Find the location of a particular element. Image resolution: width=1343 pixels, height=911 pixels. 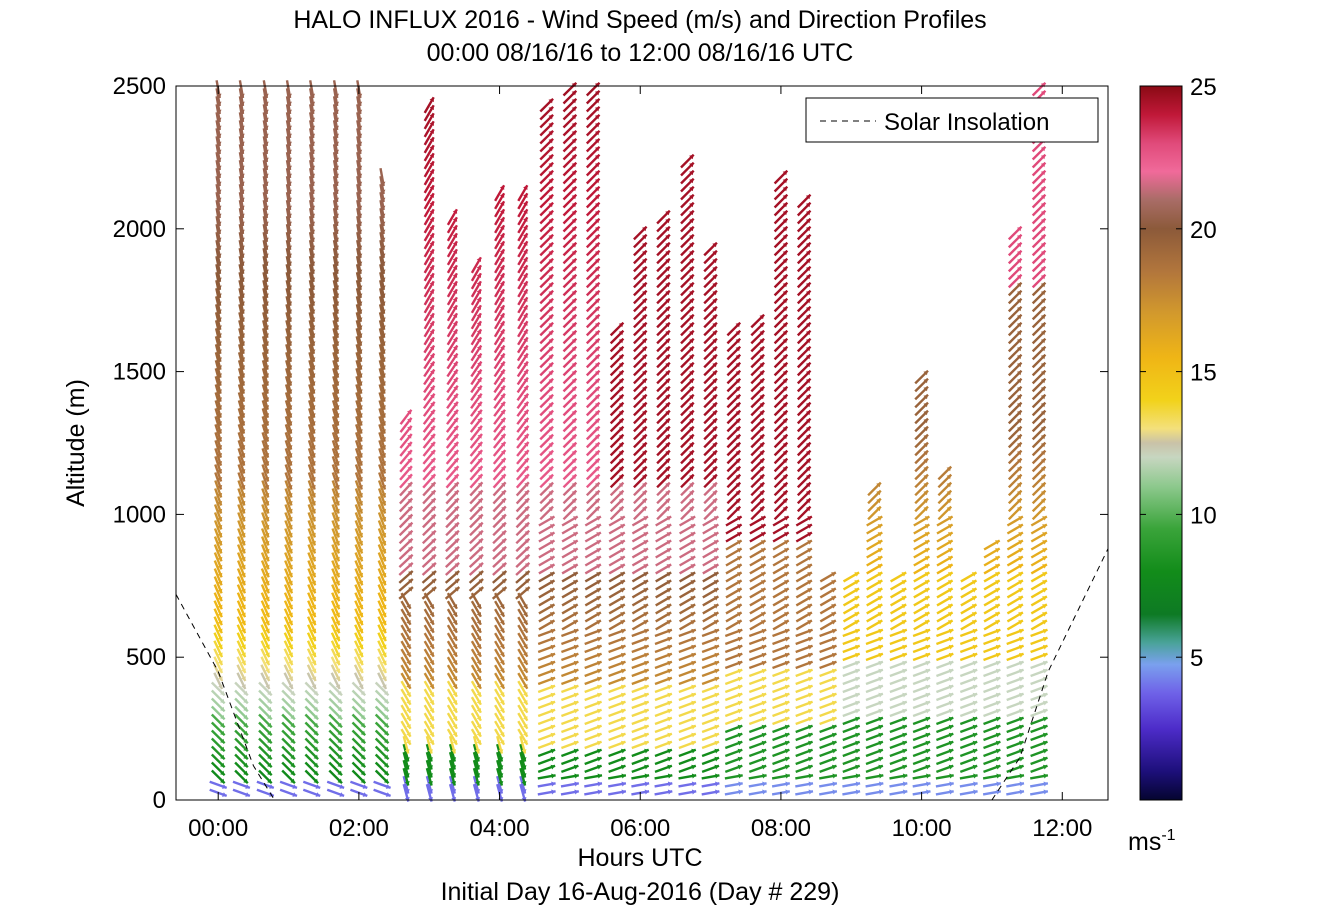

colorbar-tick-label: 20 is located at coordinates (1203, 230).